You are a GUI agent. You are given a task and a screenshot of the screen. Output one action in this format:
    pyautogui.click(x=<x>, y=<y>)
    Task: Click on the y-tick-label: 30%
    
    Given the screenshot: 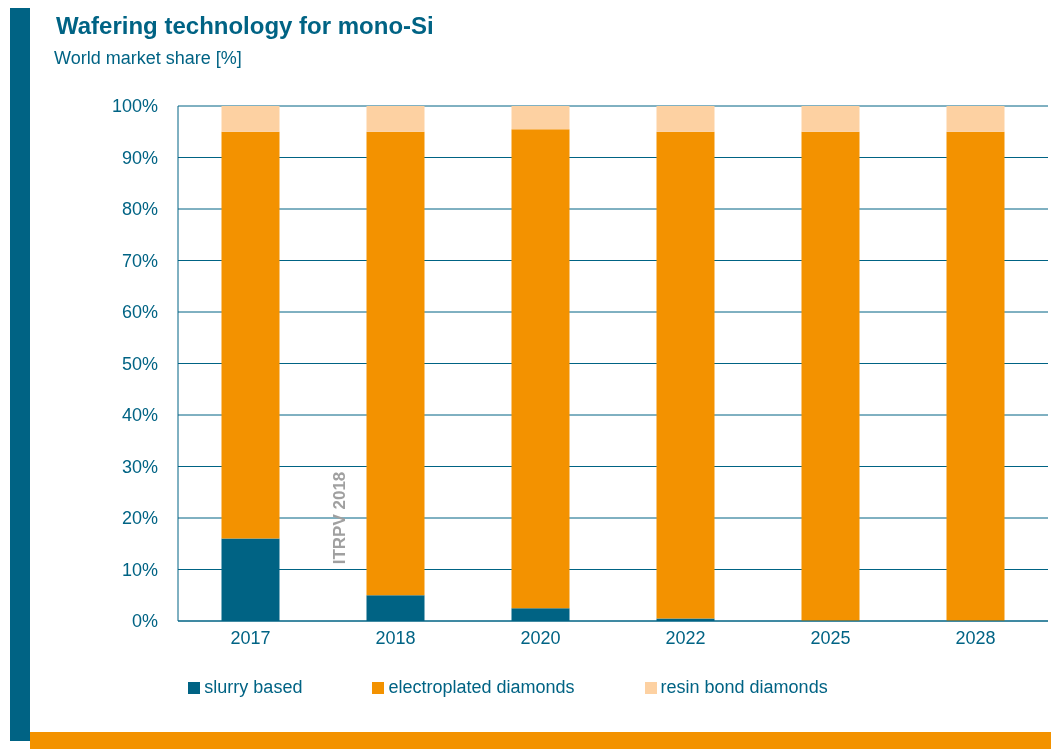 What is the action you would take?
    pyautogui.click(x=139, y=466)
    